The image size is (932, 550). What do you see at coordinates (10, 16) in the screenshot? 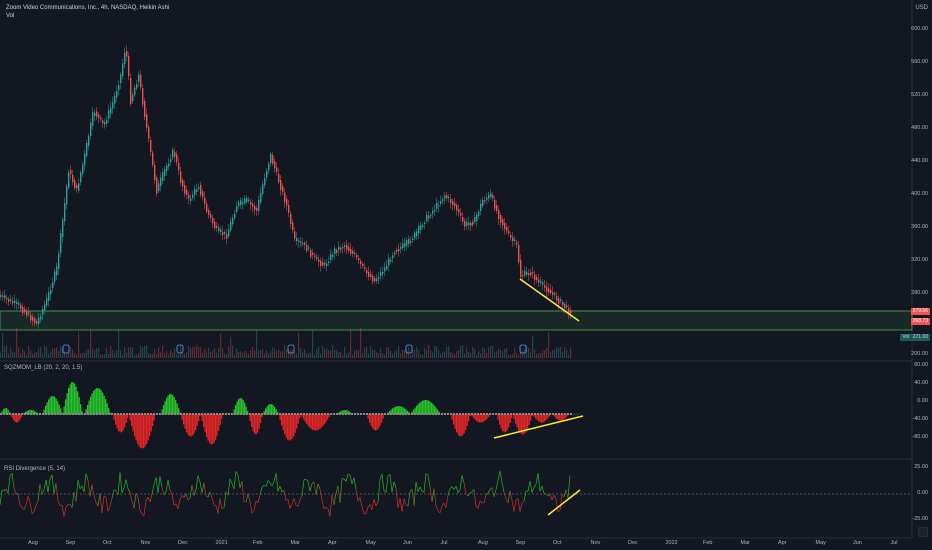
I see `volume-legend-label: Vol` at bounding box center [10, 16].